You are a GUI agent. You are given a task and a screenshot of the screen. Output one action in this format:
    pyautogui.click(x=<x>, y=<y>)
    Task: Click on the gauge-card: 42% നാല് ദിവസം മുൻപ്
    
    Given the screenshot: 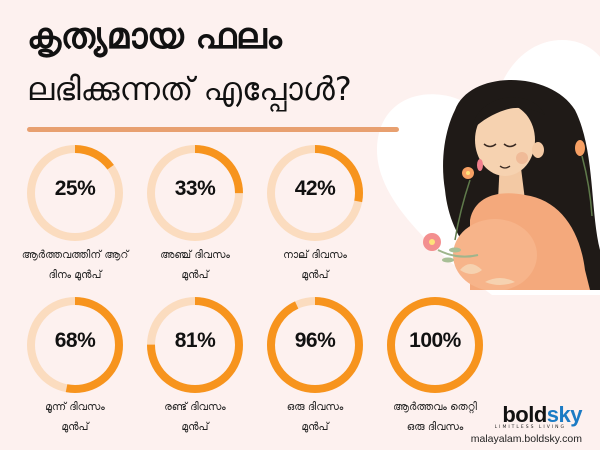 What is the action you would take?
    pyautogui.click(x=315, y=212)
    